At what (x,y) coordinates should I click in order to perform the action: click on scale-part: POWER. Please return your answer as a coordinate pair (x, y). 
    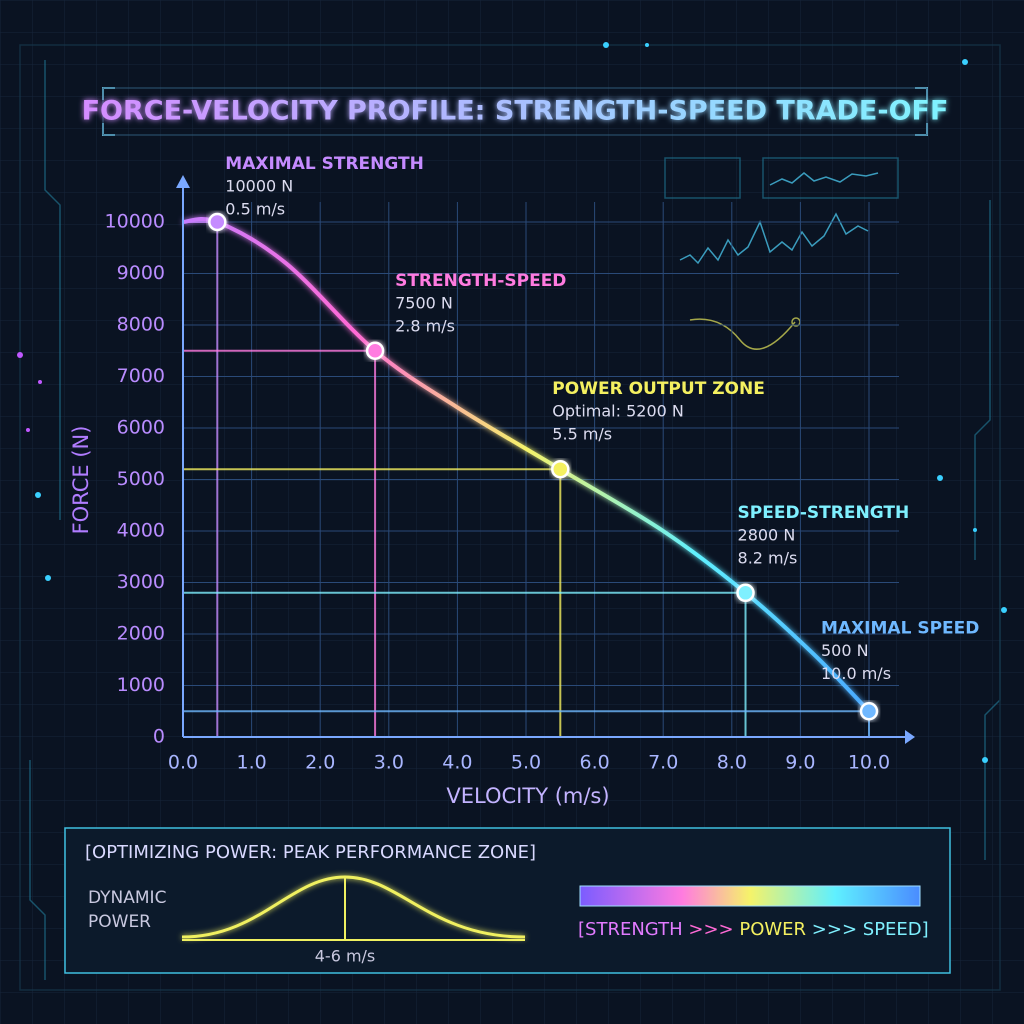
    Looking at the image, I should click on (772, 929).